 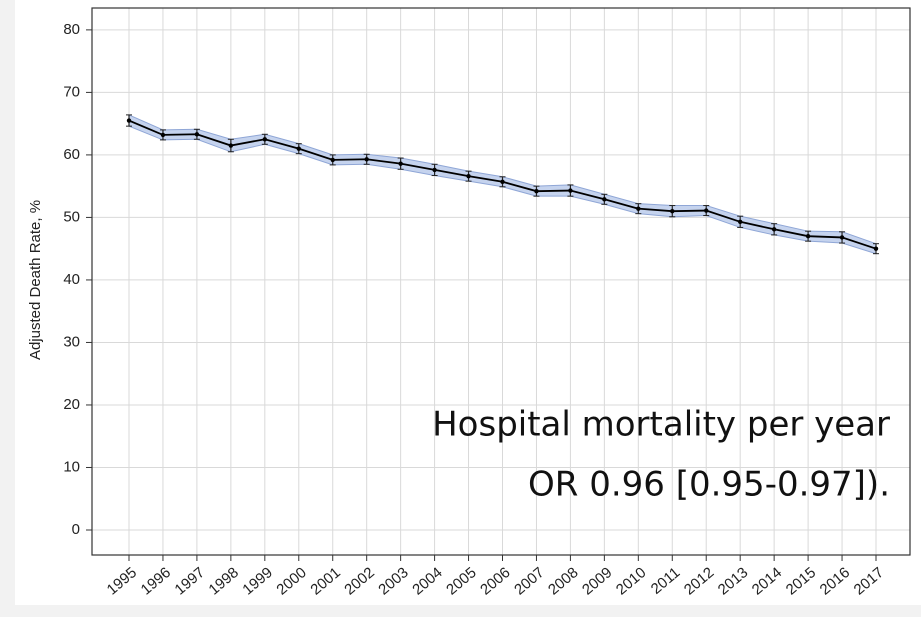 I want to click on y-tick-label: 0, so click(x=76, y=529).